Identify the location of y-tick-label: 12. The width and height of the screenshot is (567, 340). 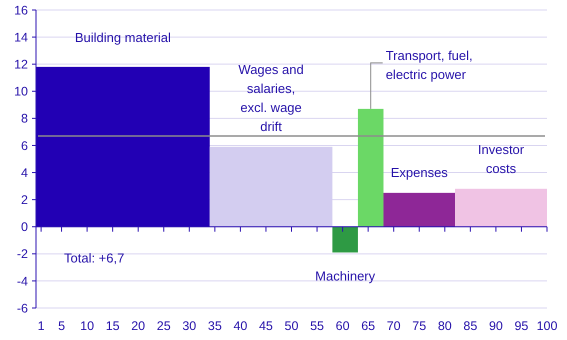
(21, 65).